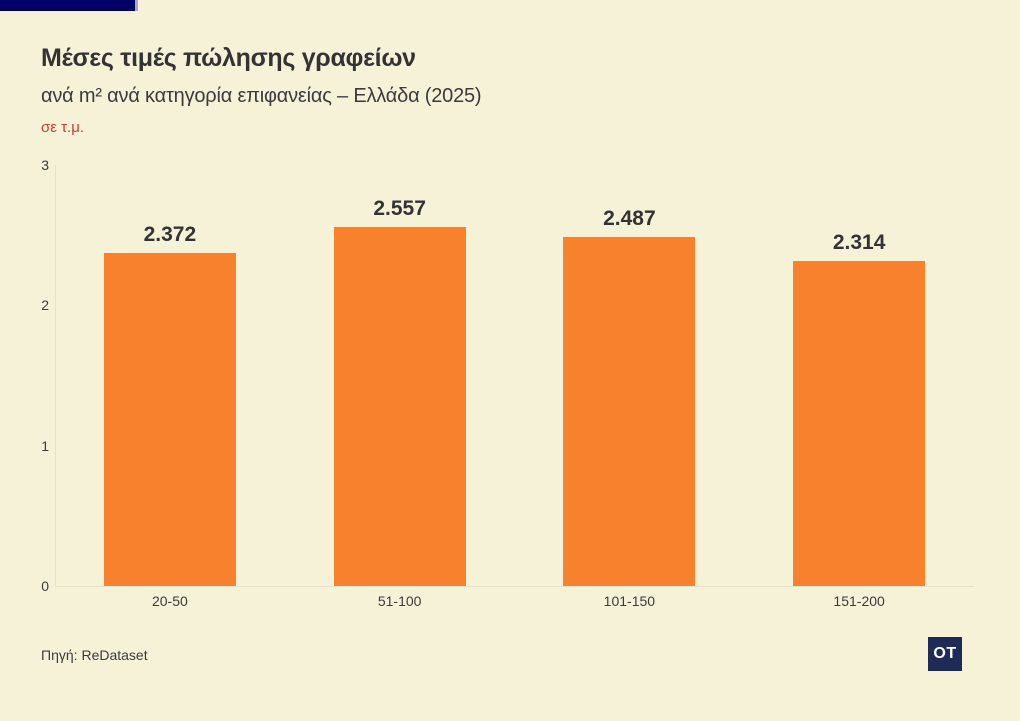 The image size is (1020, 721). I want to click on bar-value-label: 2.487, so click(629, 218).